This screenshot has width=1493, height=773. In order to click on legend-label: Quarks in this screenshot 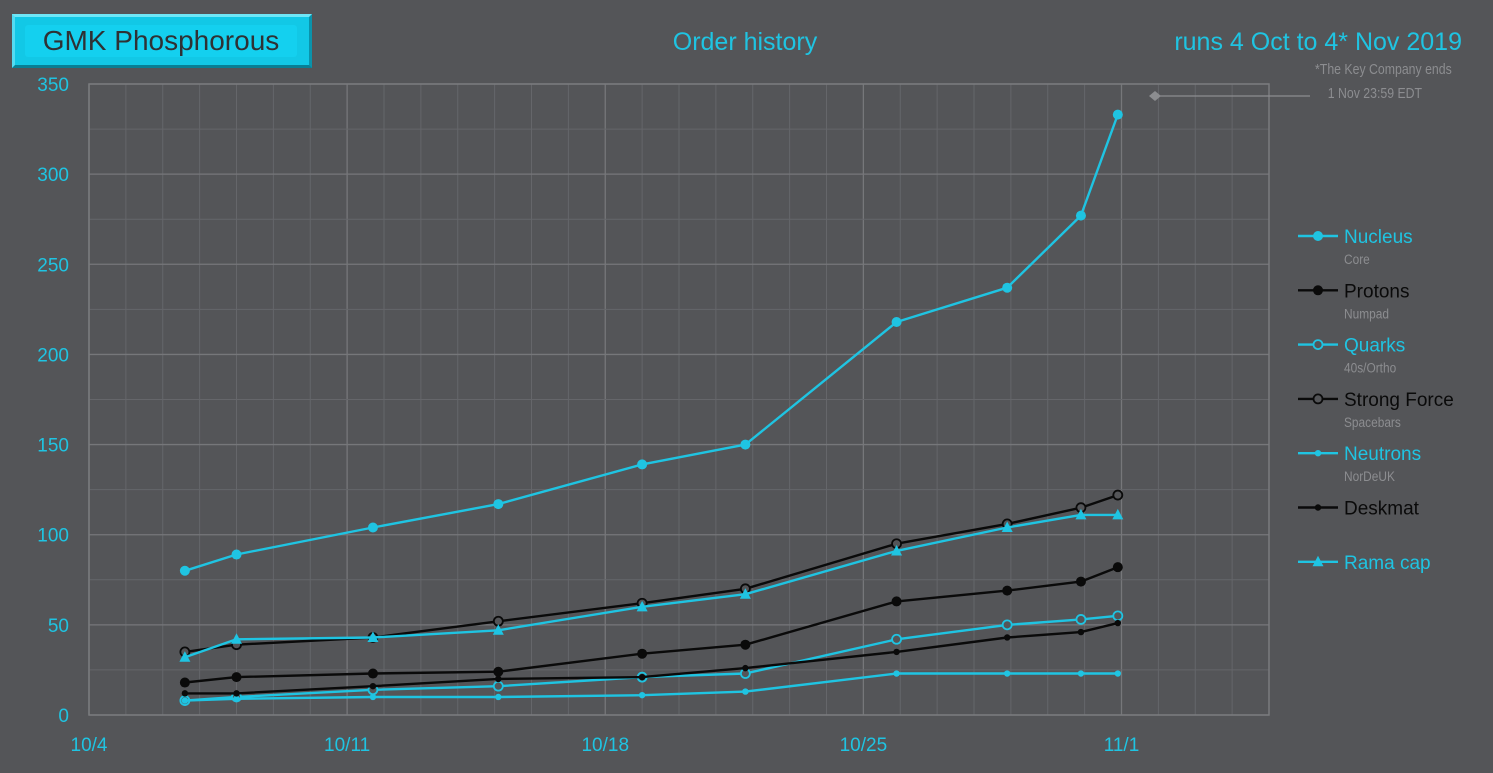, I will do `click(1374, 346)`.